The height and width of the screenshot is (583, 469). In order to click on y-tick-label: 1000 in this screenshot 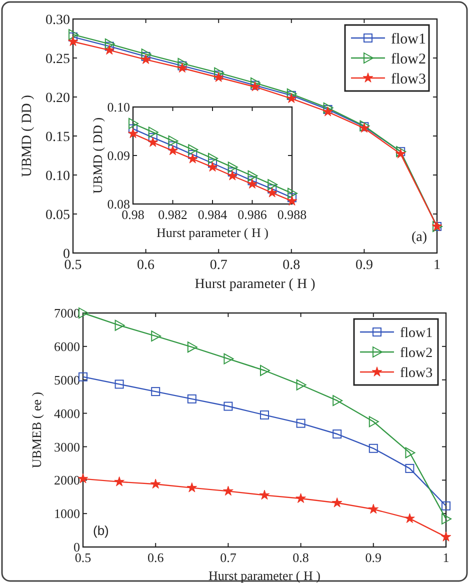, I will do `click(67, 514)`.